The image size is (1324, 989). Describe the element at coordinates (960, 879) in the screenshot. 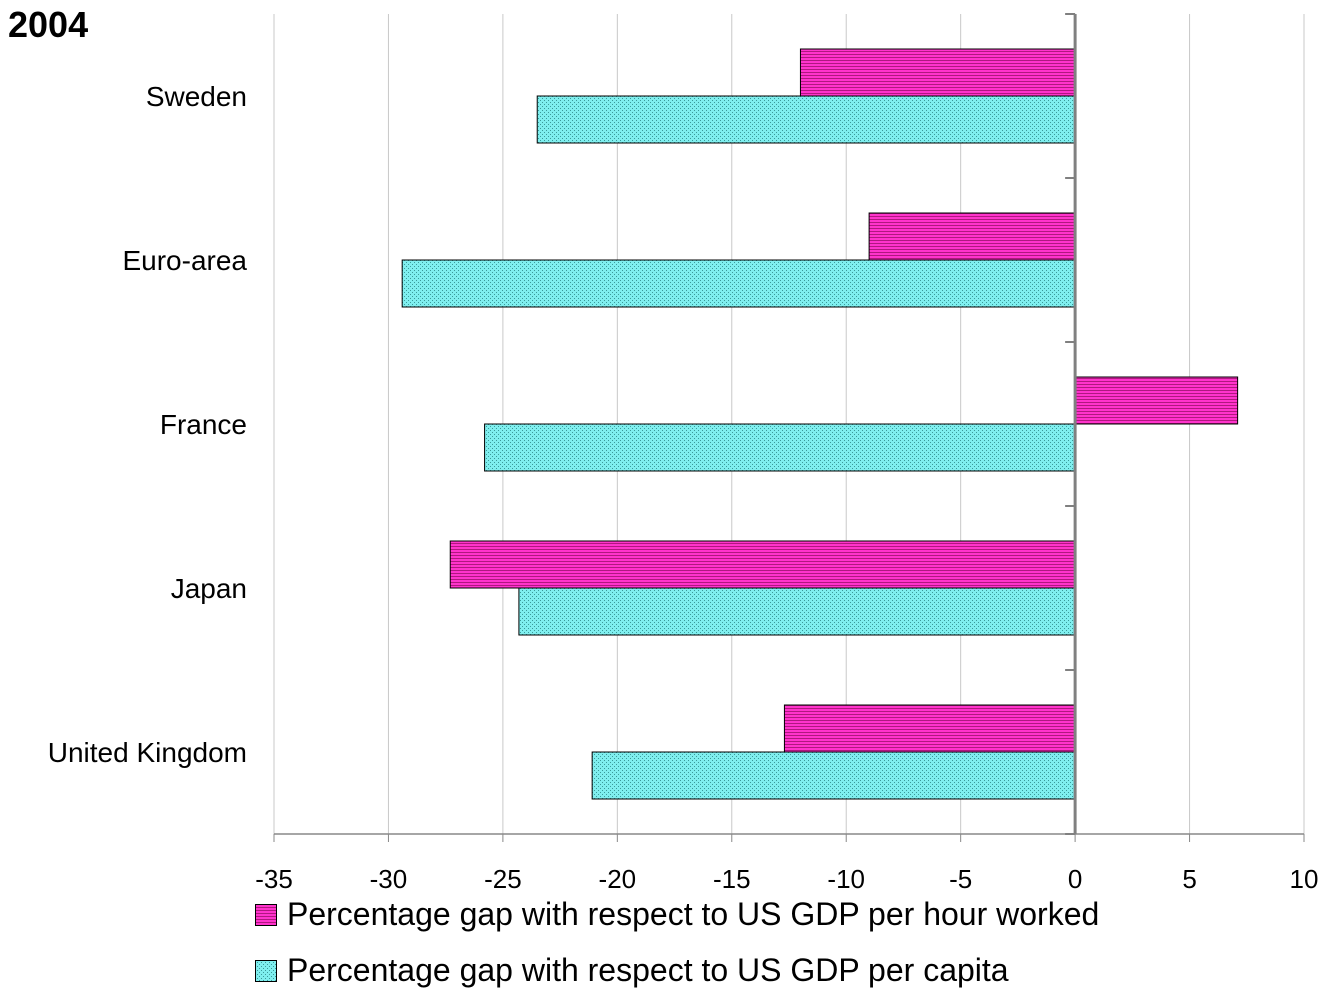

I see `x-tick-label: -5` at that location.